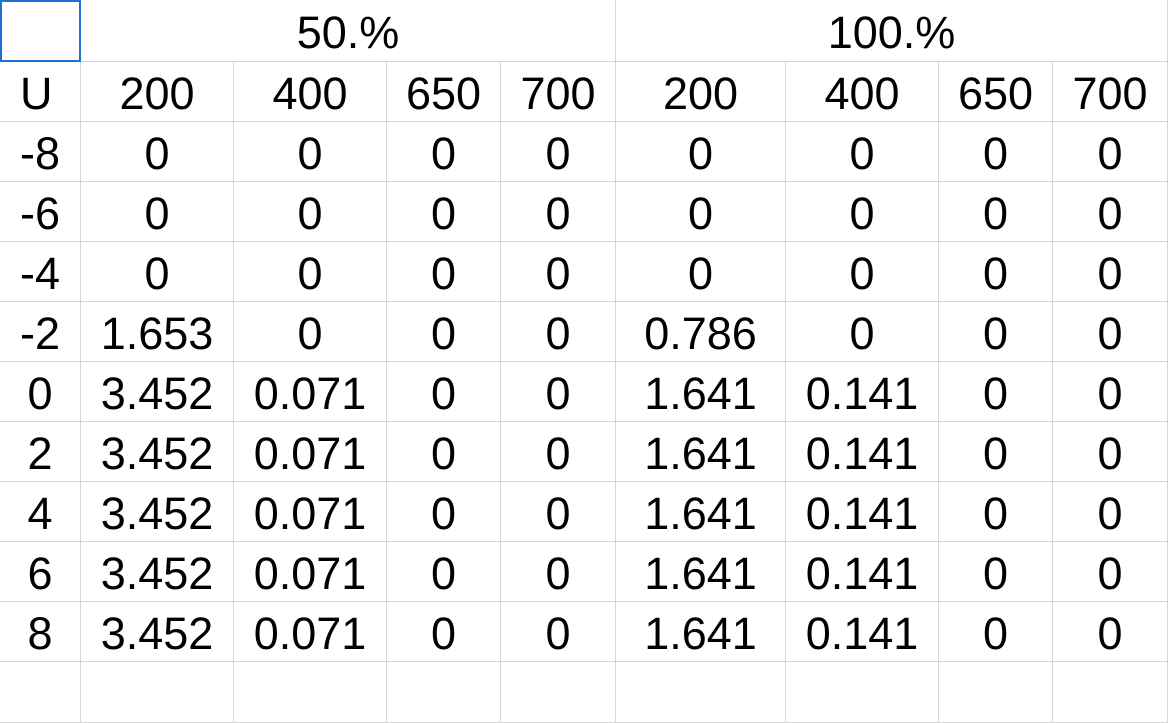 The image size is (1168, 723). Describe the element at coordinates (40, 272) in the screenshot. I see `row-u-value: -4` at that location.